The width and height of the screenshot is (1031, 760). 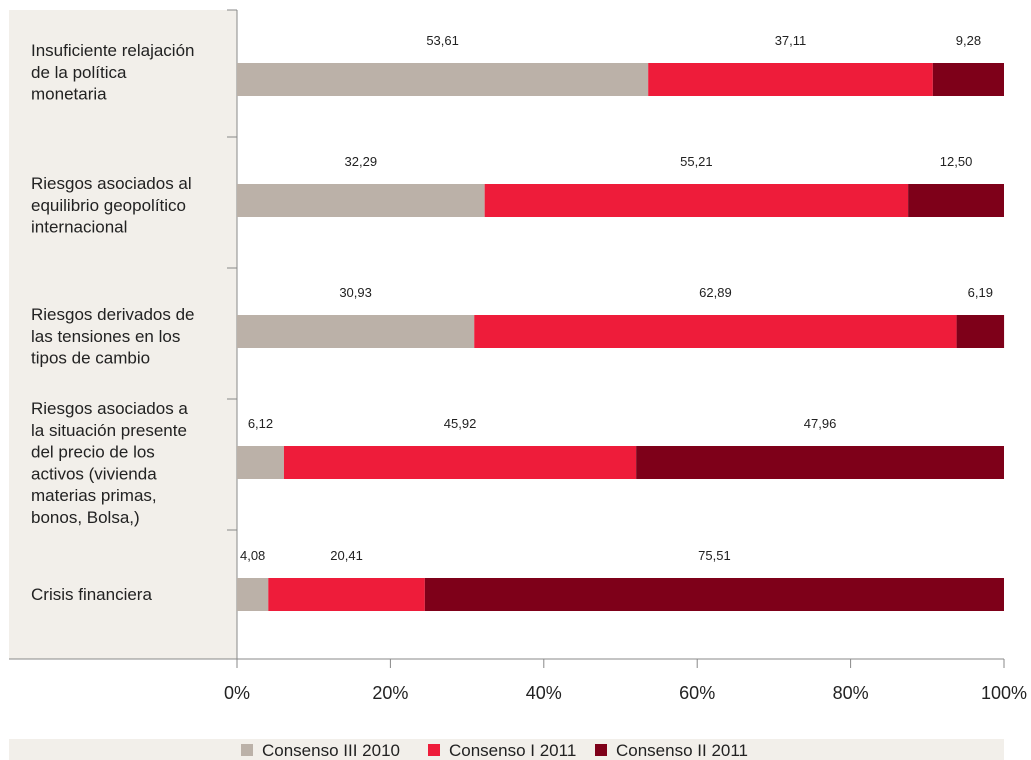 I want to click on category-label-line: bonos, Bolsa,), so click(x=85, y=517).